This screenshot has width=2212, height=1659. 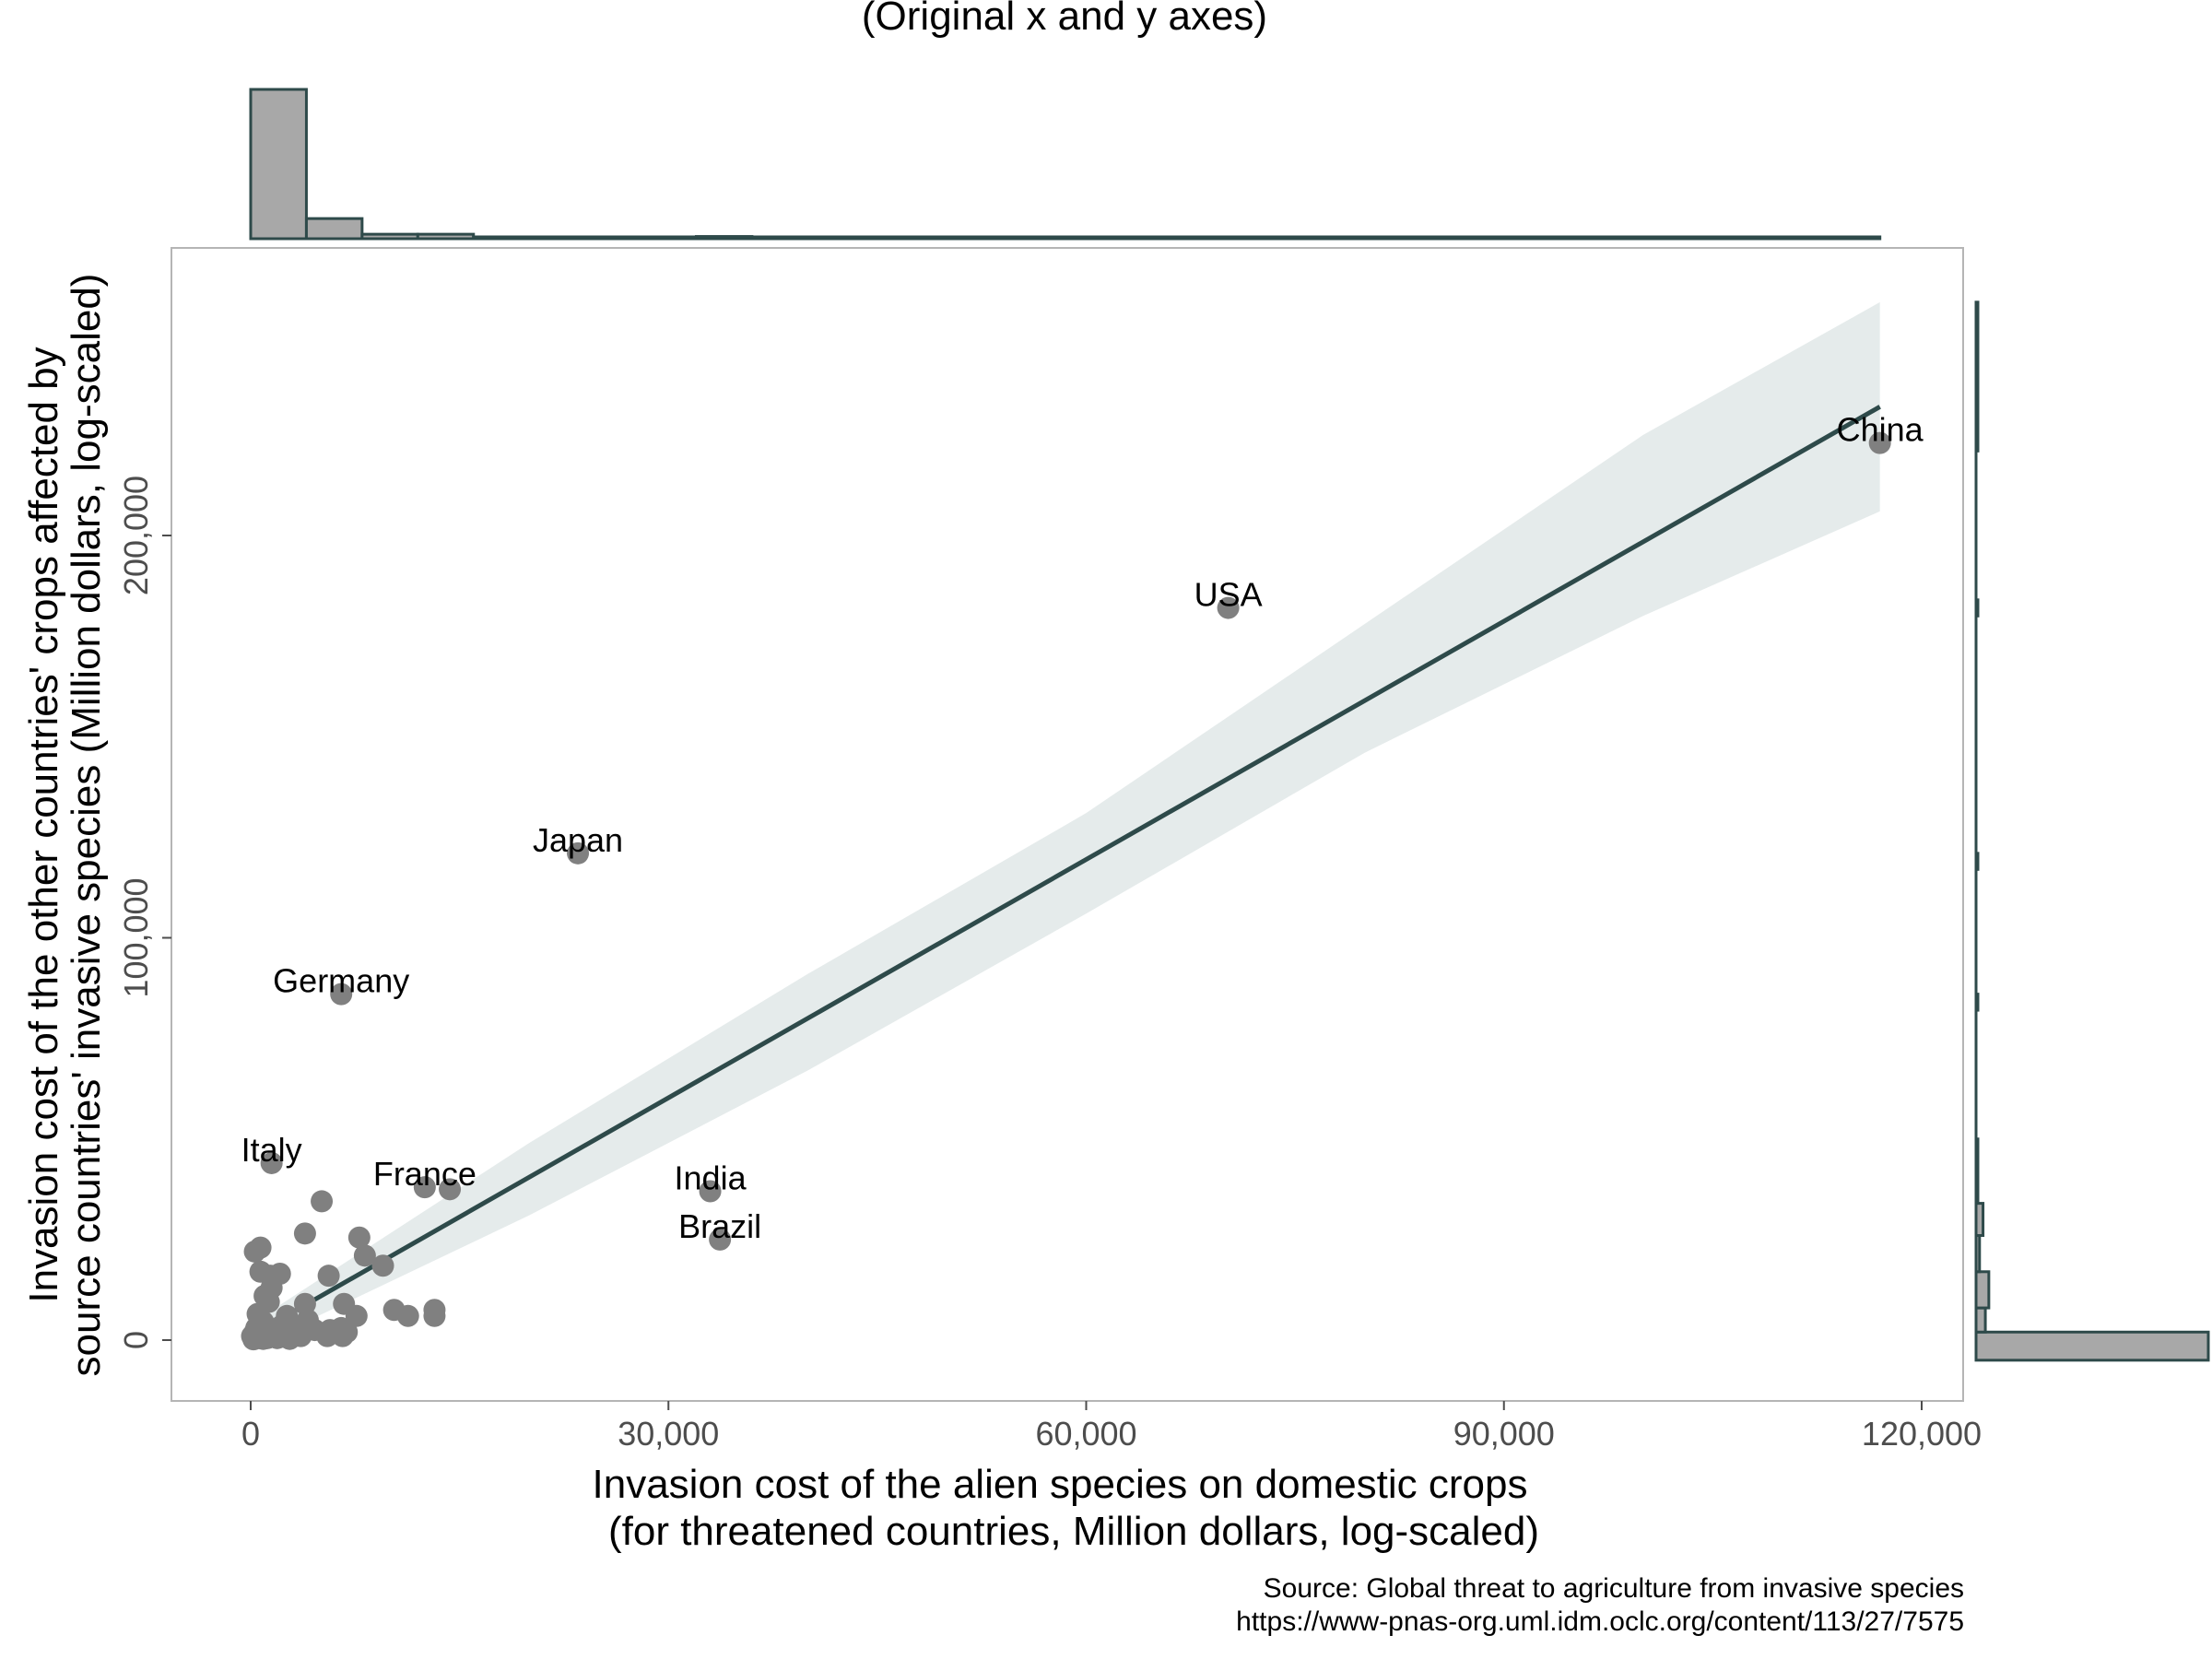 What do you see at coordinates (250, 1434) in the screenshot?
I see `x-tick-label: 0` at bounding box center [250, 1434].